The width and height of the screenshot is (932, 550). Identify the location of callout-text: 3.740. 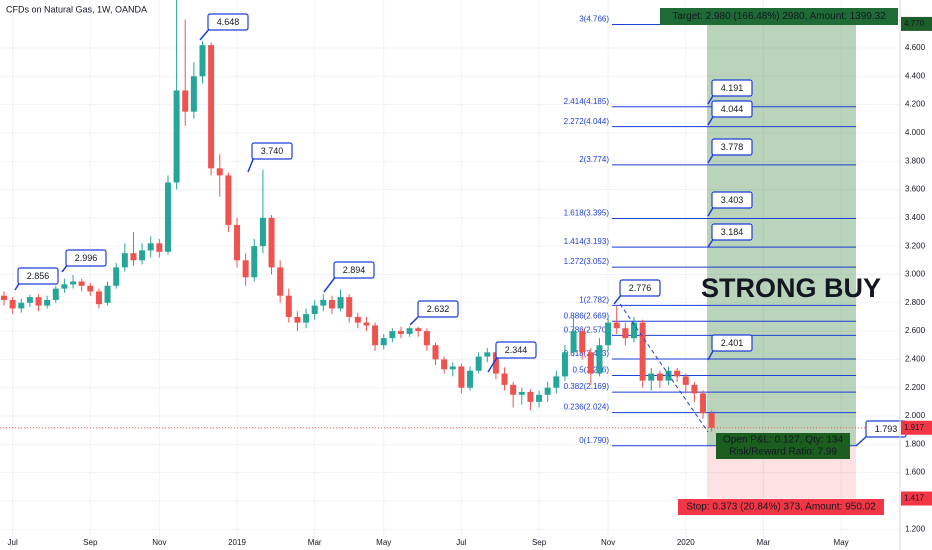
(272, 151).